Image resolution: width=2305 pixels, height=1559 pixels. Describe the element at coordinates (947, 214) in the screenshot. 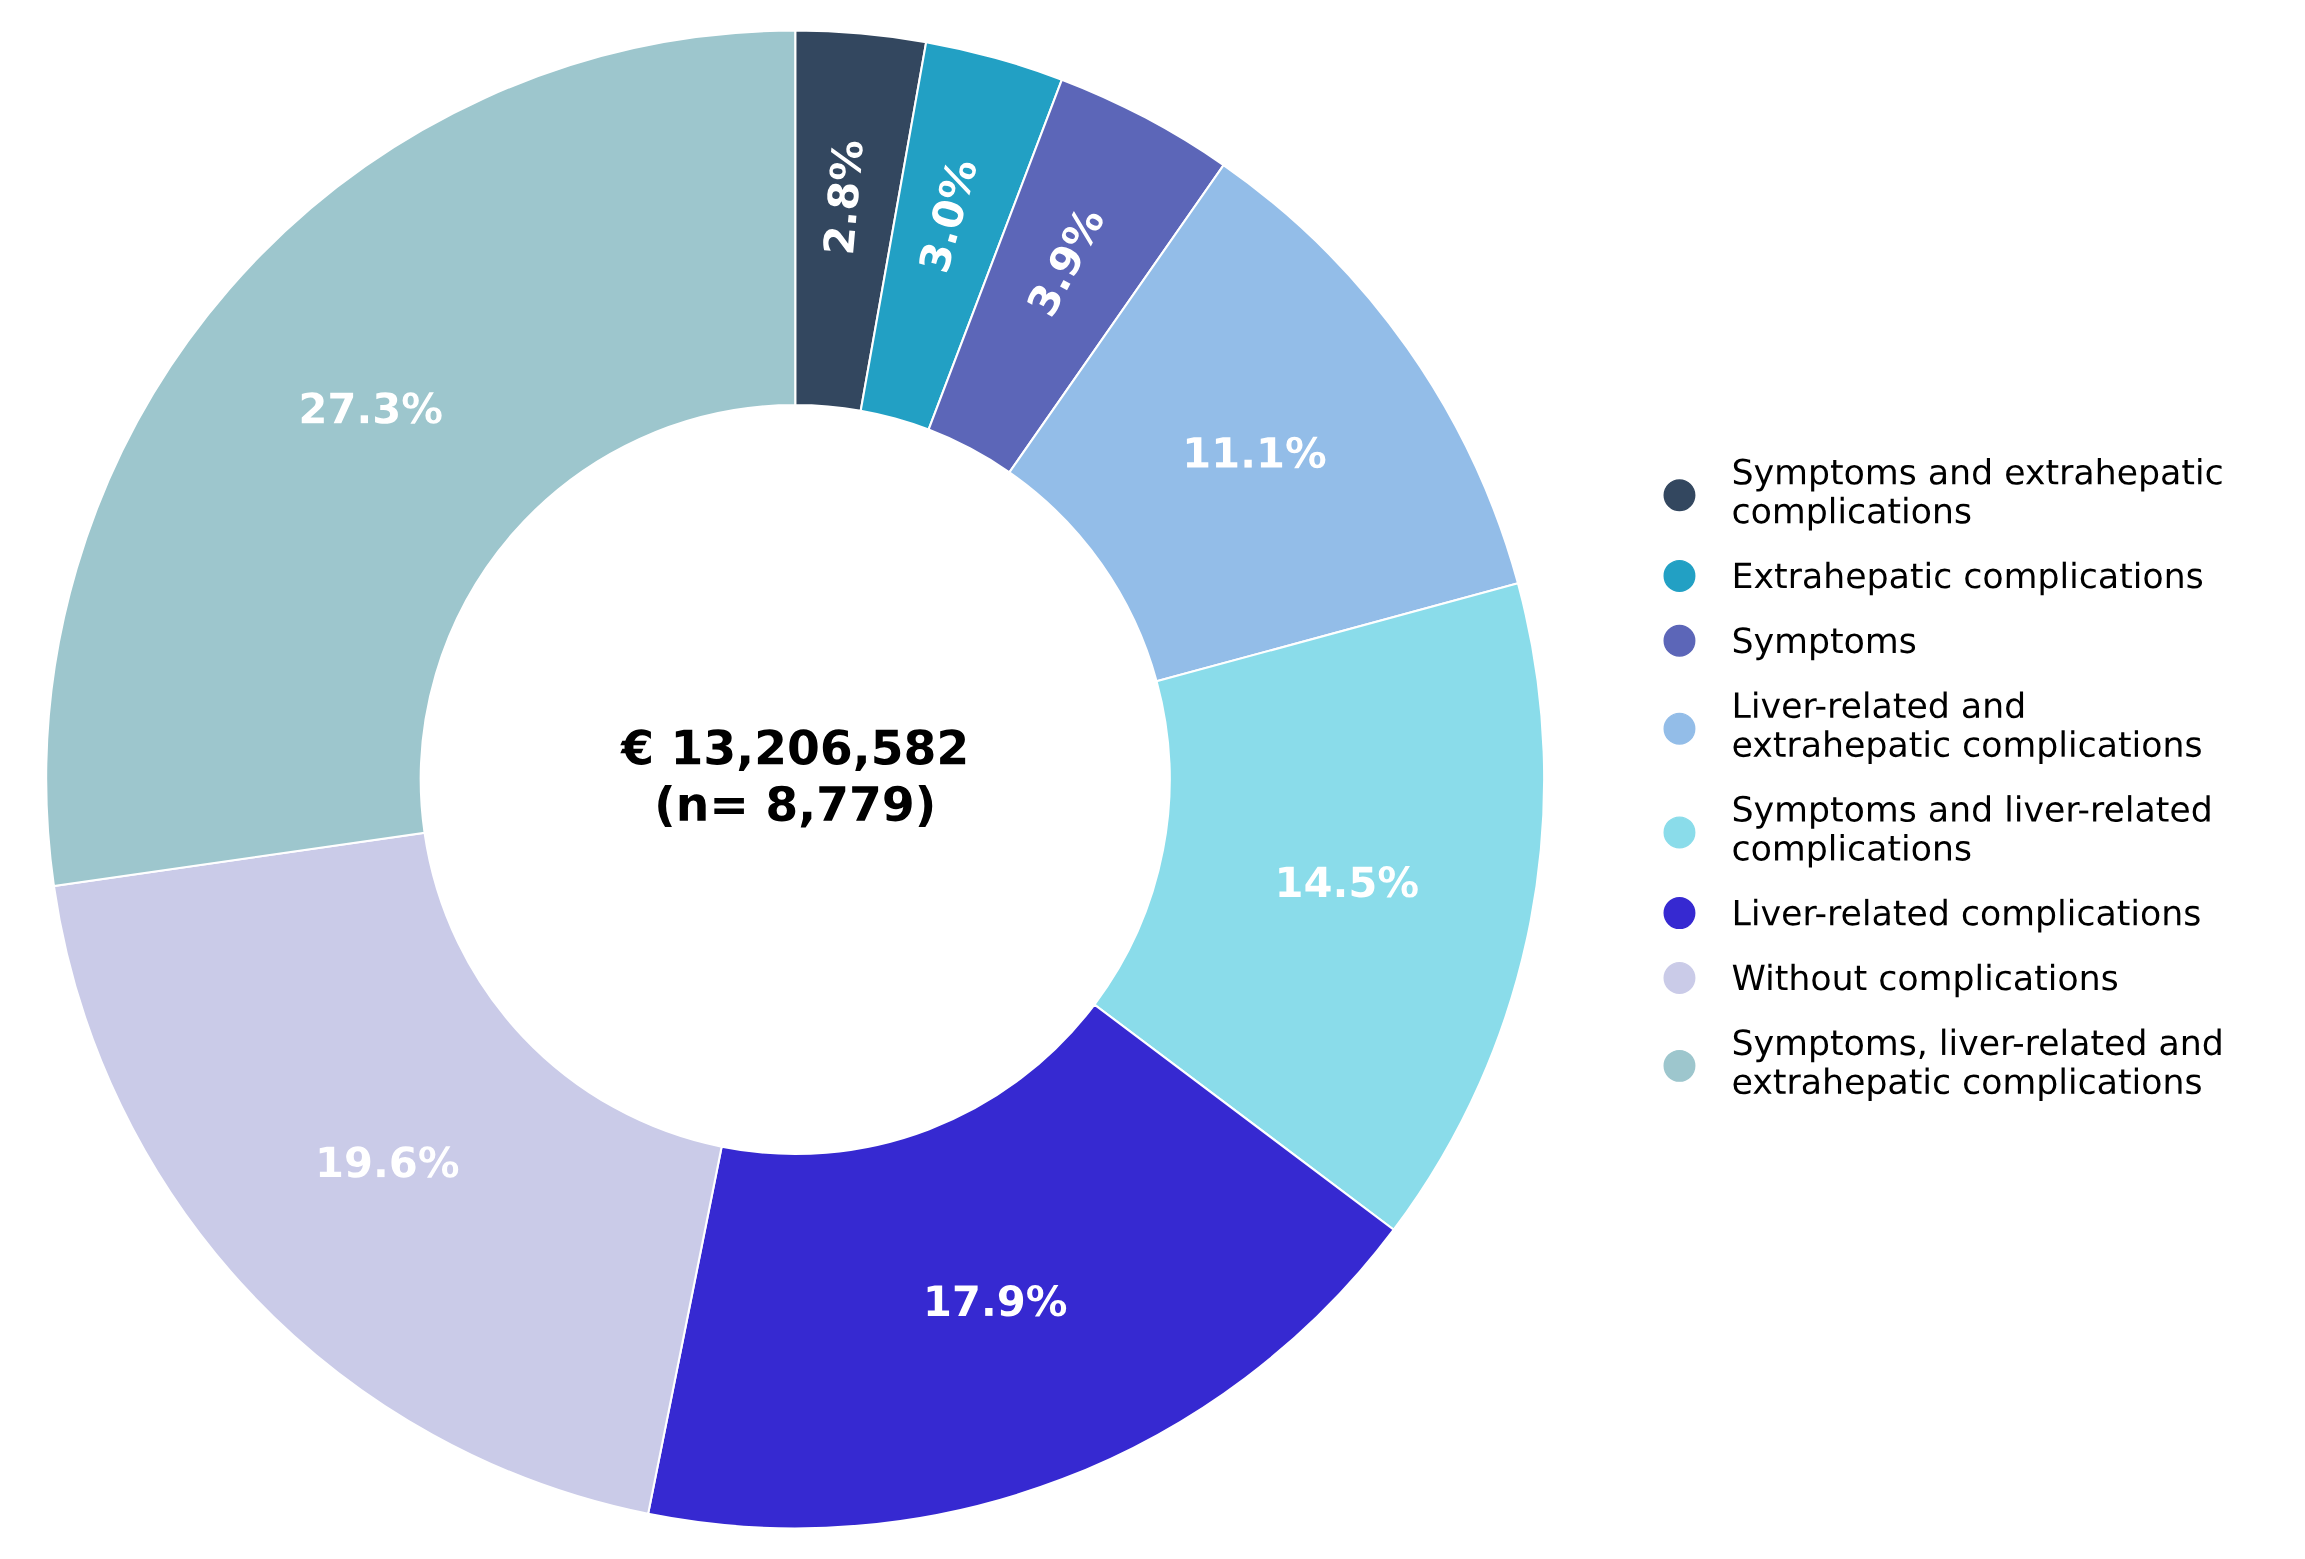

I see `data-label: 3.0%` at that location.